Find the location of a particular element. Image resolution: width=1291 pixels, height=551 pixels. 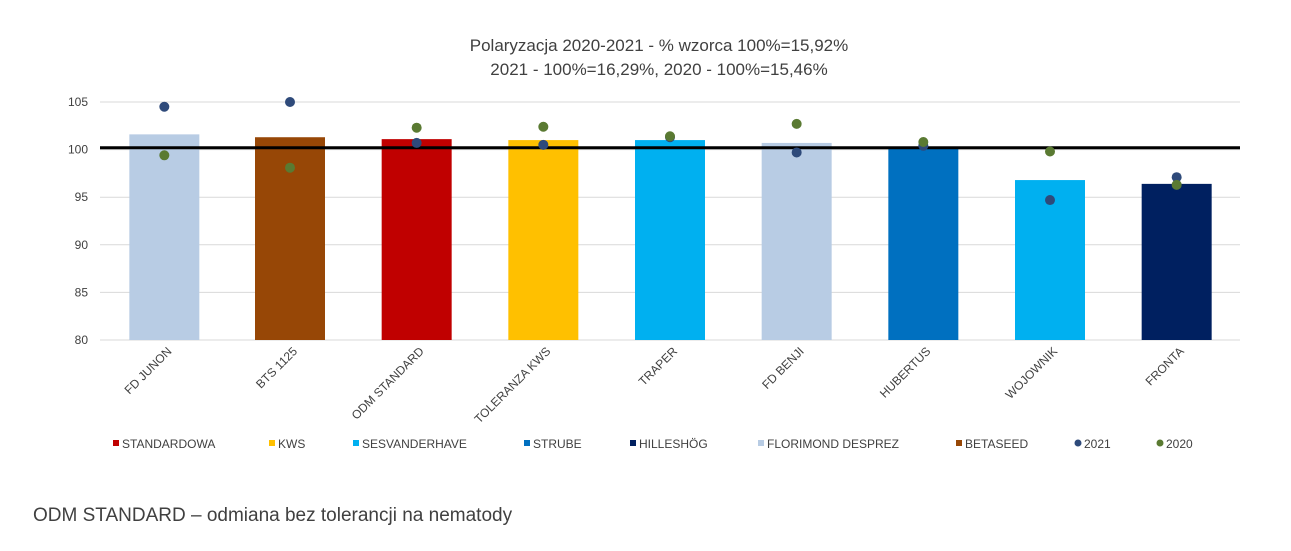

y-tick-label: 100 is located at coordinates (78, 150).